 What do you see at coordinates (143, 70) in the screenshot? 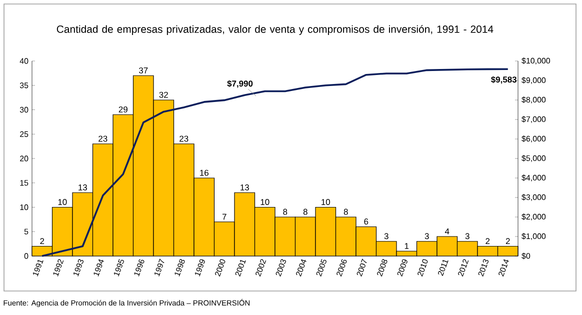
I see `data-label: 37` at bounding box center [143, 70].